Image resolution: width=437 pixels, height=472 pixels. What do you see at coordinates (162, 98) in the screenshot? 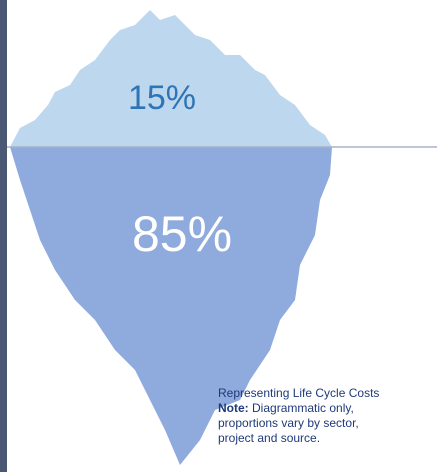
I see `above-label: 15%` at bounding box center [162, 98].